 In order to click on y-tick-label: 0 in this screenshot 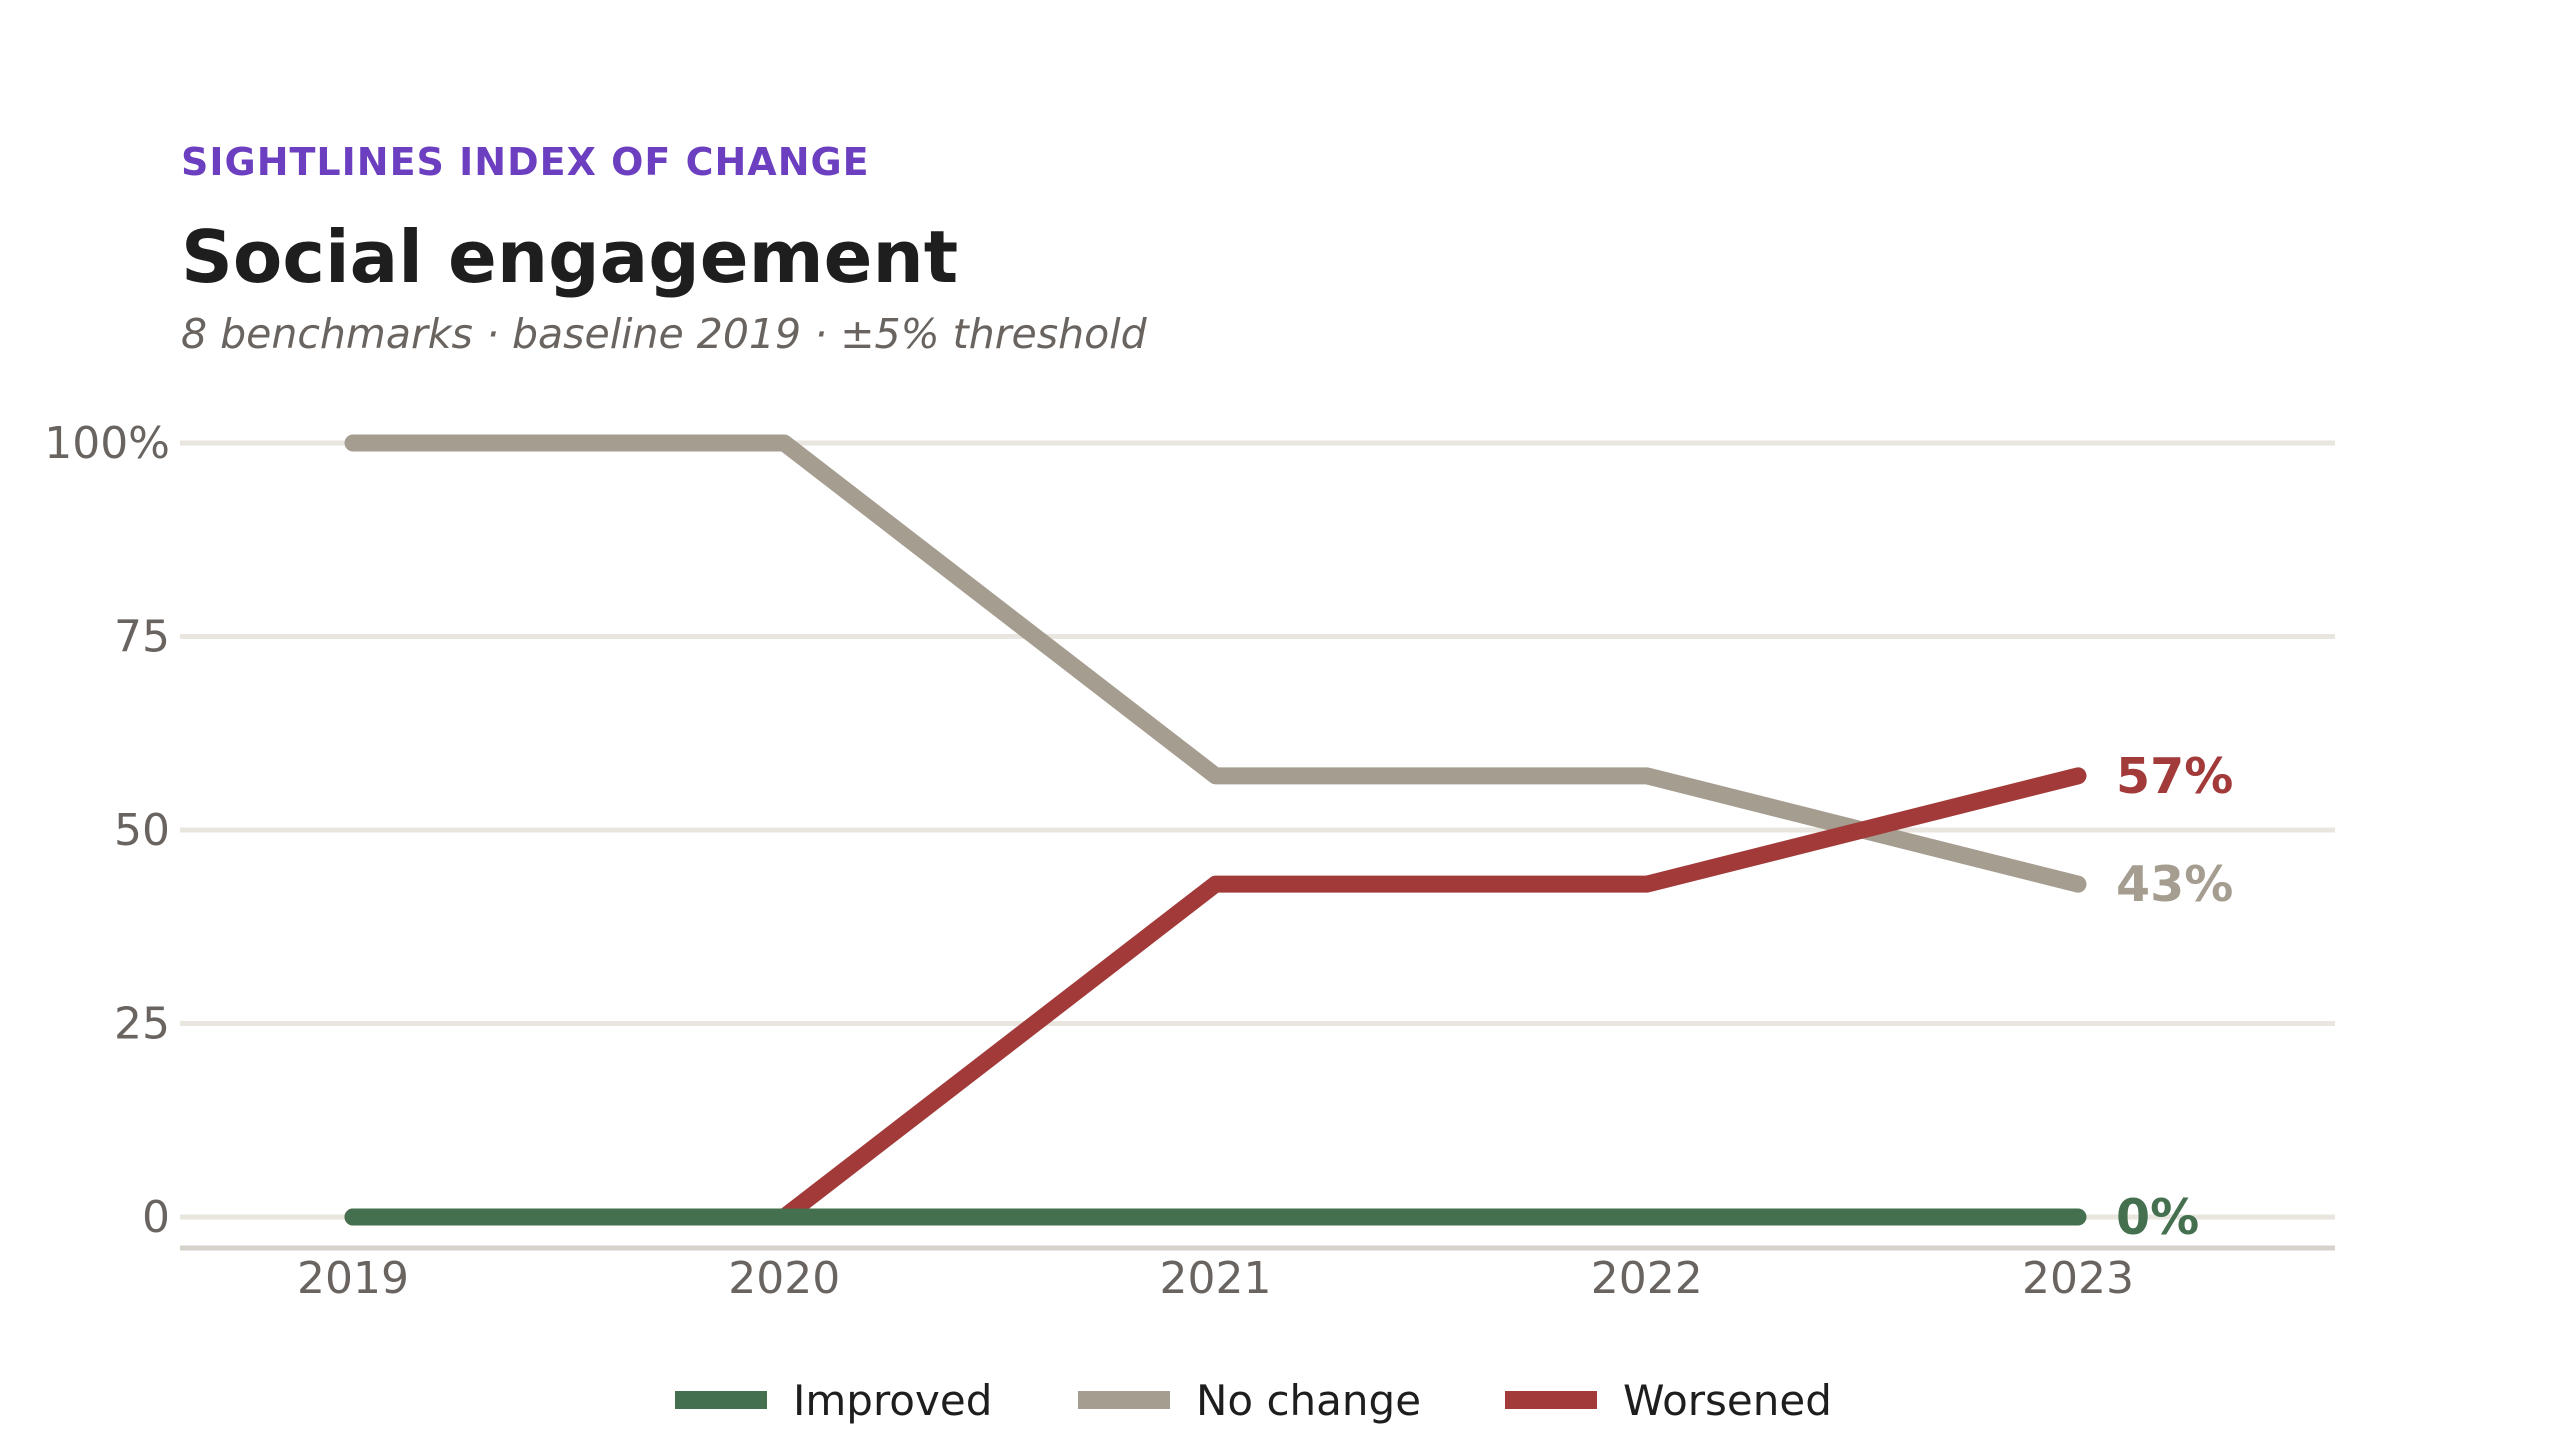, I will do `click(156, 1217)`.